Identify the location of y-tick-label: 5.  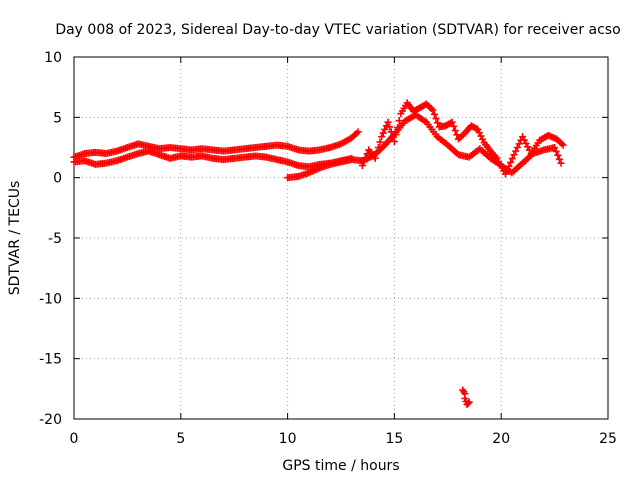
(57, 118).